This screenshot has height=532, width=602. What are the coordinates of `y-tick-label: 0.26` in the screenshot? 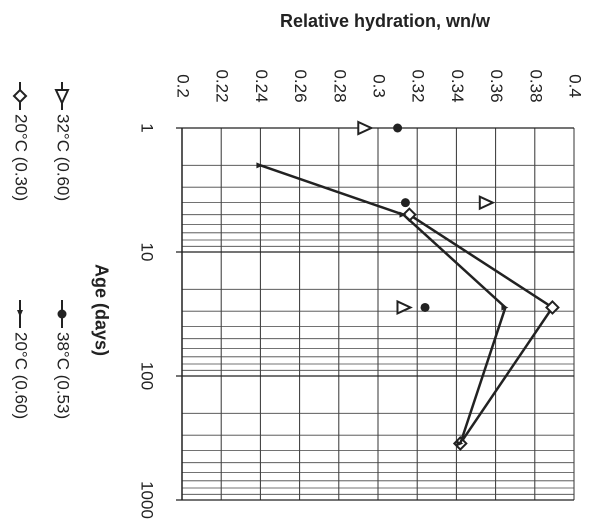 It's located at (300, 85).